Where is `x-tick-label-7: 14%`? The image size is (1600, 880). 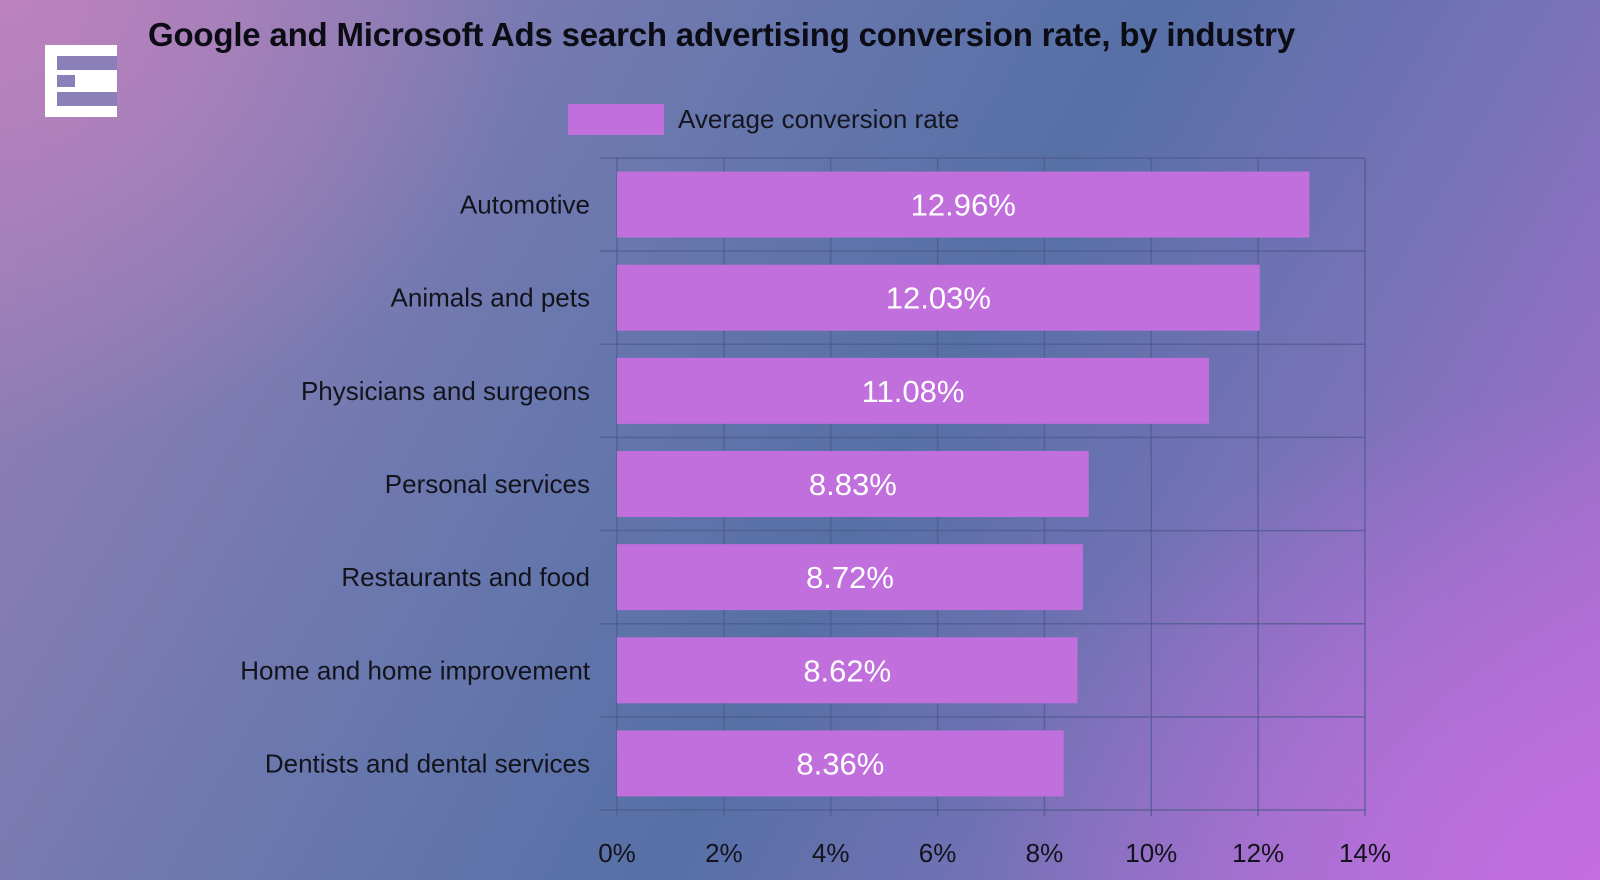 x-tick-label-7: 14% is located at coordinates (1365, 853).